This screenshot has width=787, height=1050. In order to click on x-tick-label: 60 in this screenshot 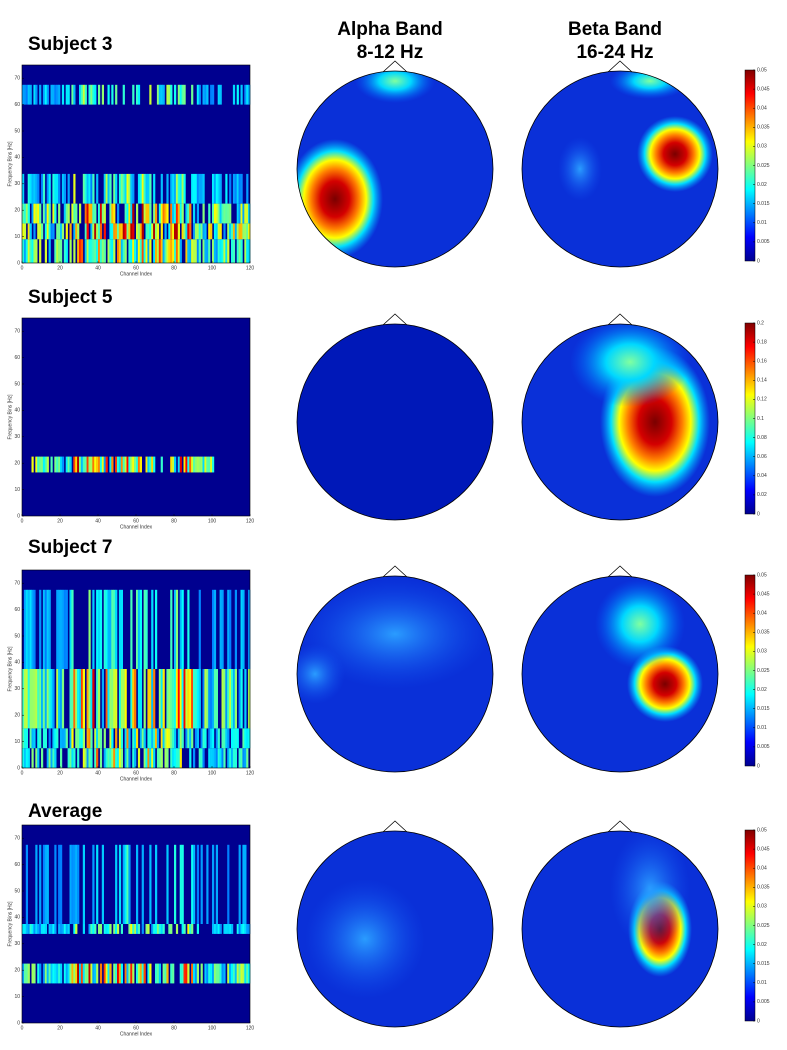, I will do `click(136, 268)`.